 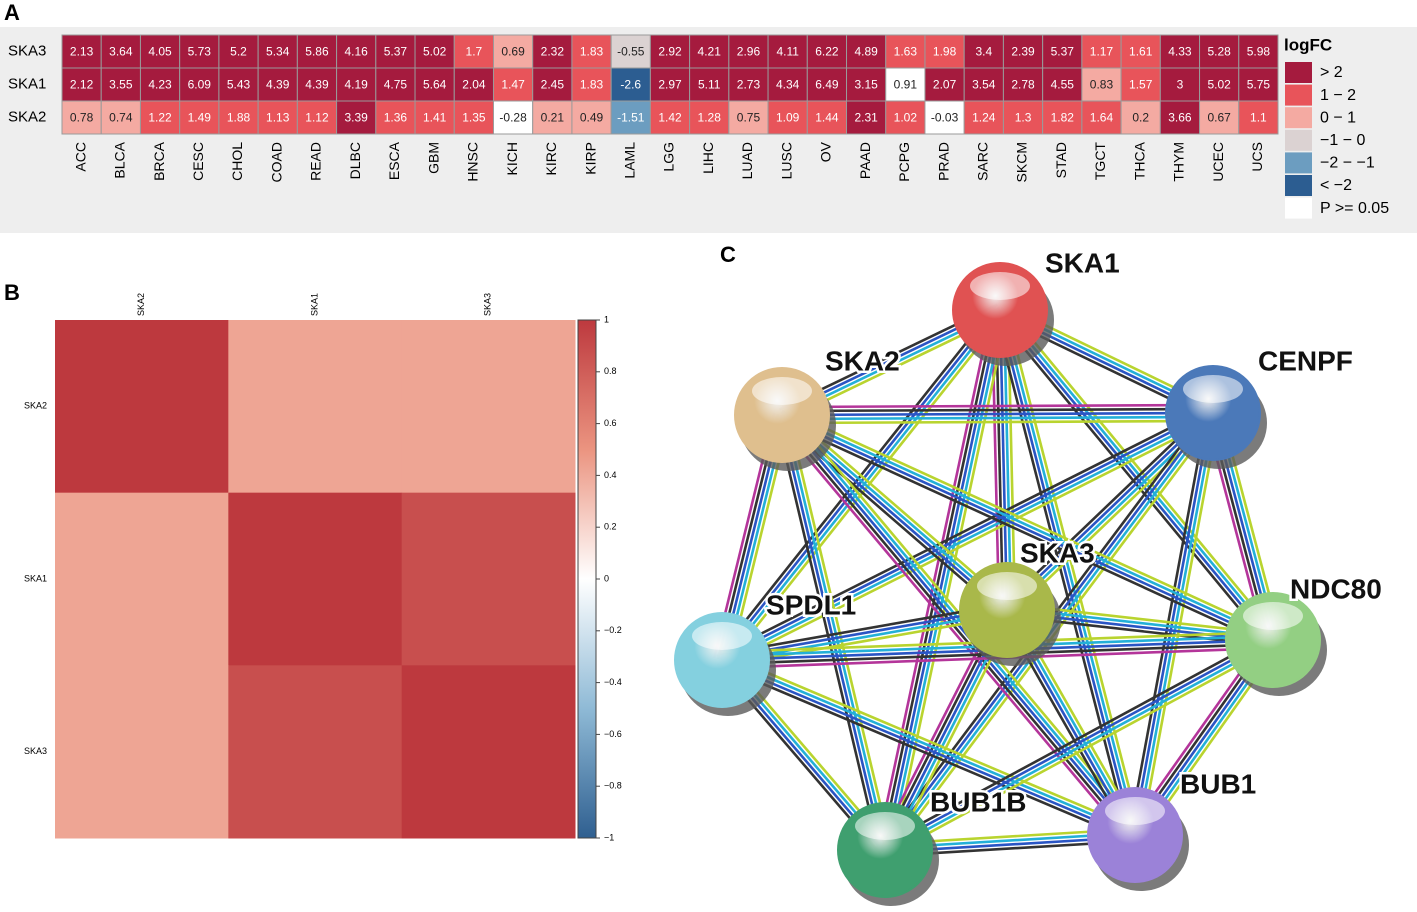 I want to click on cell-value: 1.83, so click(x=592, y=85).